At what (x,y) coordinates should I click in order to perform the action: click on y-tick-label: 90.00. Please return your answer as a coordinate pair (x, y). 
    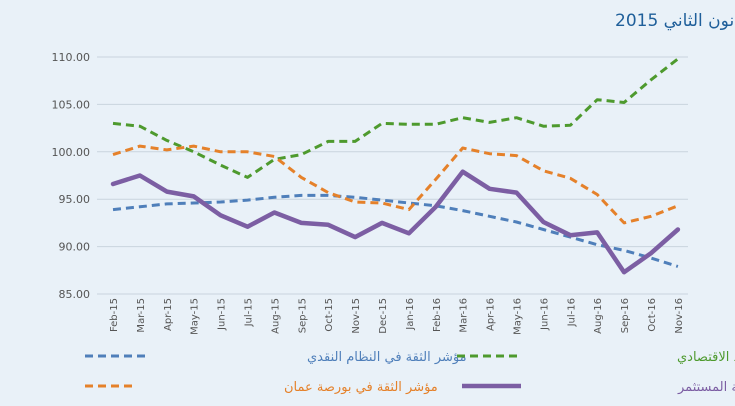
    Looking at the image, I should click on (75, 247).